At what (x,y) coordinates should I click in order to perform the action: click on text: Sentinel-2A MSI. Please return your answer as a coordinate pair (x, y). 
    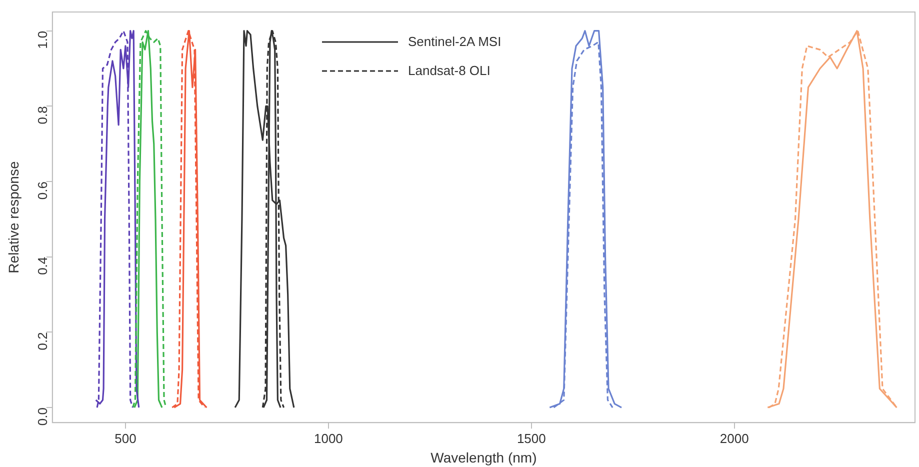
    Looking at the image, I should click on (455, 41).